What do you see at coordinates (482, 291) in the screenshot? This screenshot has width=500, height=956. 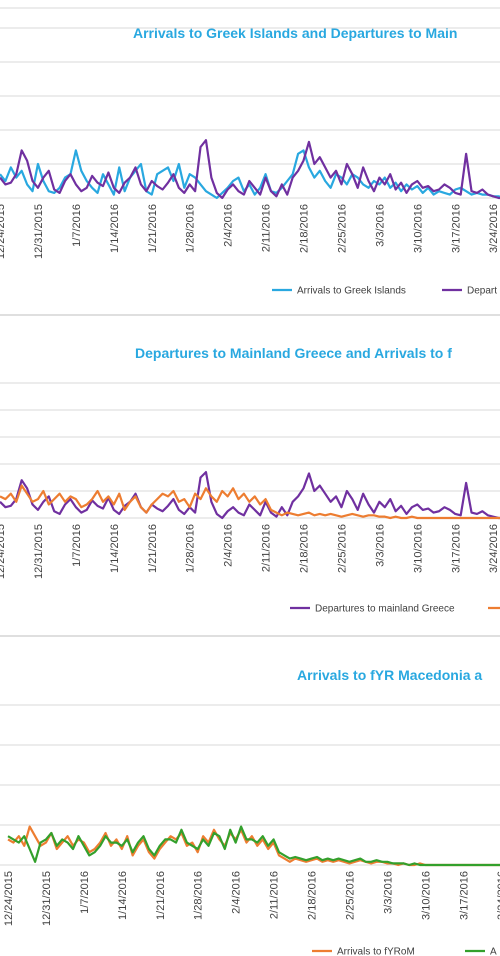 I see `legend-label: Depart` at bounding box center [482, 291].